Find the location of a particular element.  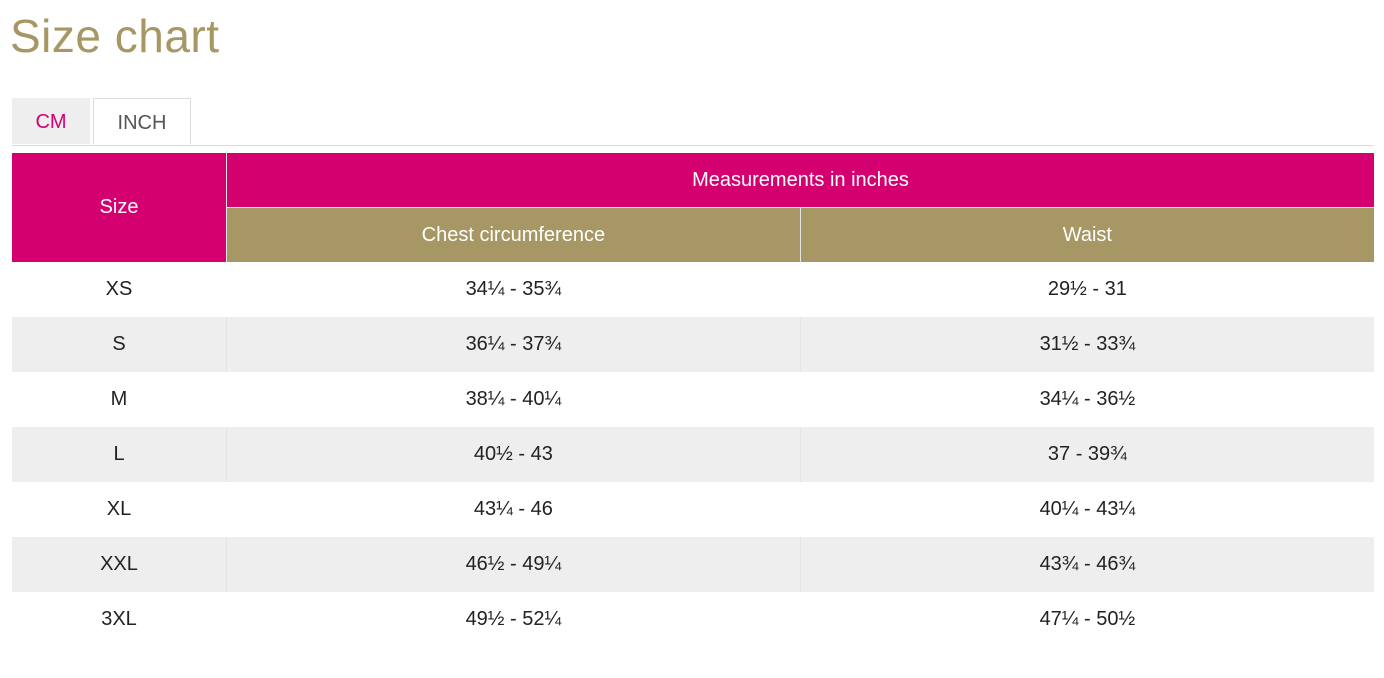

size-cell: XXL is located at coordinates (119, 564).